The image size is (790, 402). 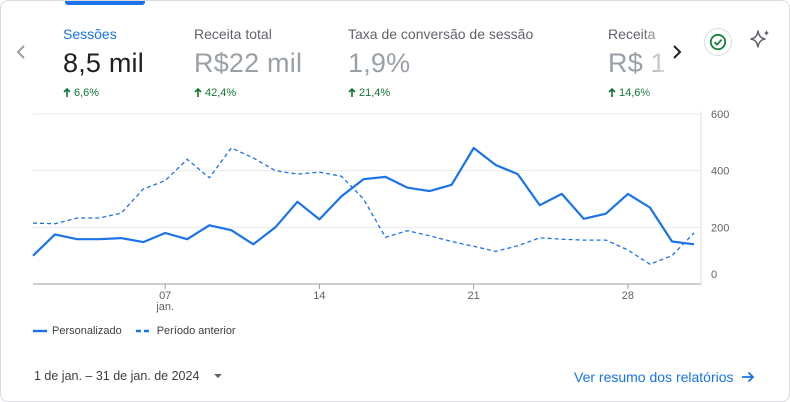 I want to click on metric-tab-total-revenue: Receita total R$22 mil 42,4%, so click(x=248, y=62).